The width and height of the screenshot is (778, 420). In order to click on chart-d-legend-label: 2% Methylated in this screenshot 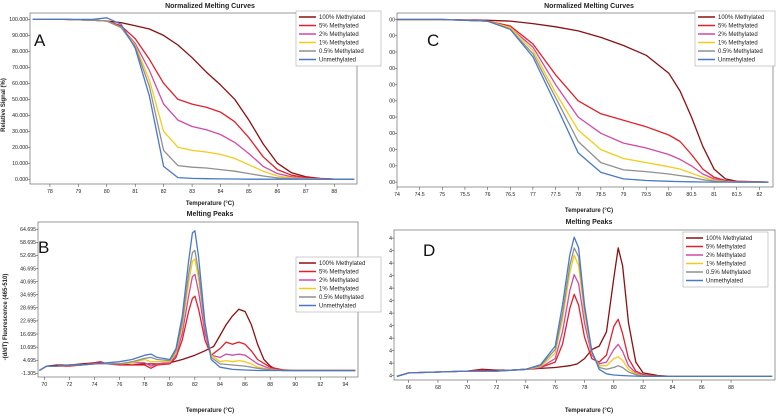, I will do `click(726, 256)`.